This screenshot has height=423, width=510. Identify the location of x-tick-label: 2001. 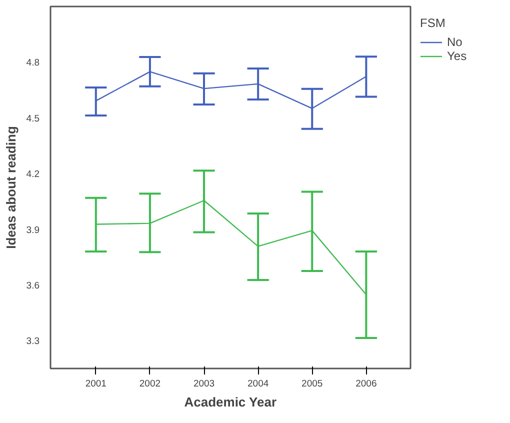
(95, 384).